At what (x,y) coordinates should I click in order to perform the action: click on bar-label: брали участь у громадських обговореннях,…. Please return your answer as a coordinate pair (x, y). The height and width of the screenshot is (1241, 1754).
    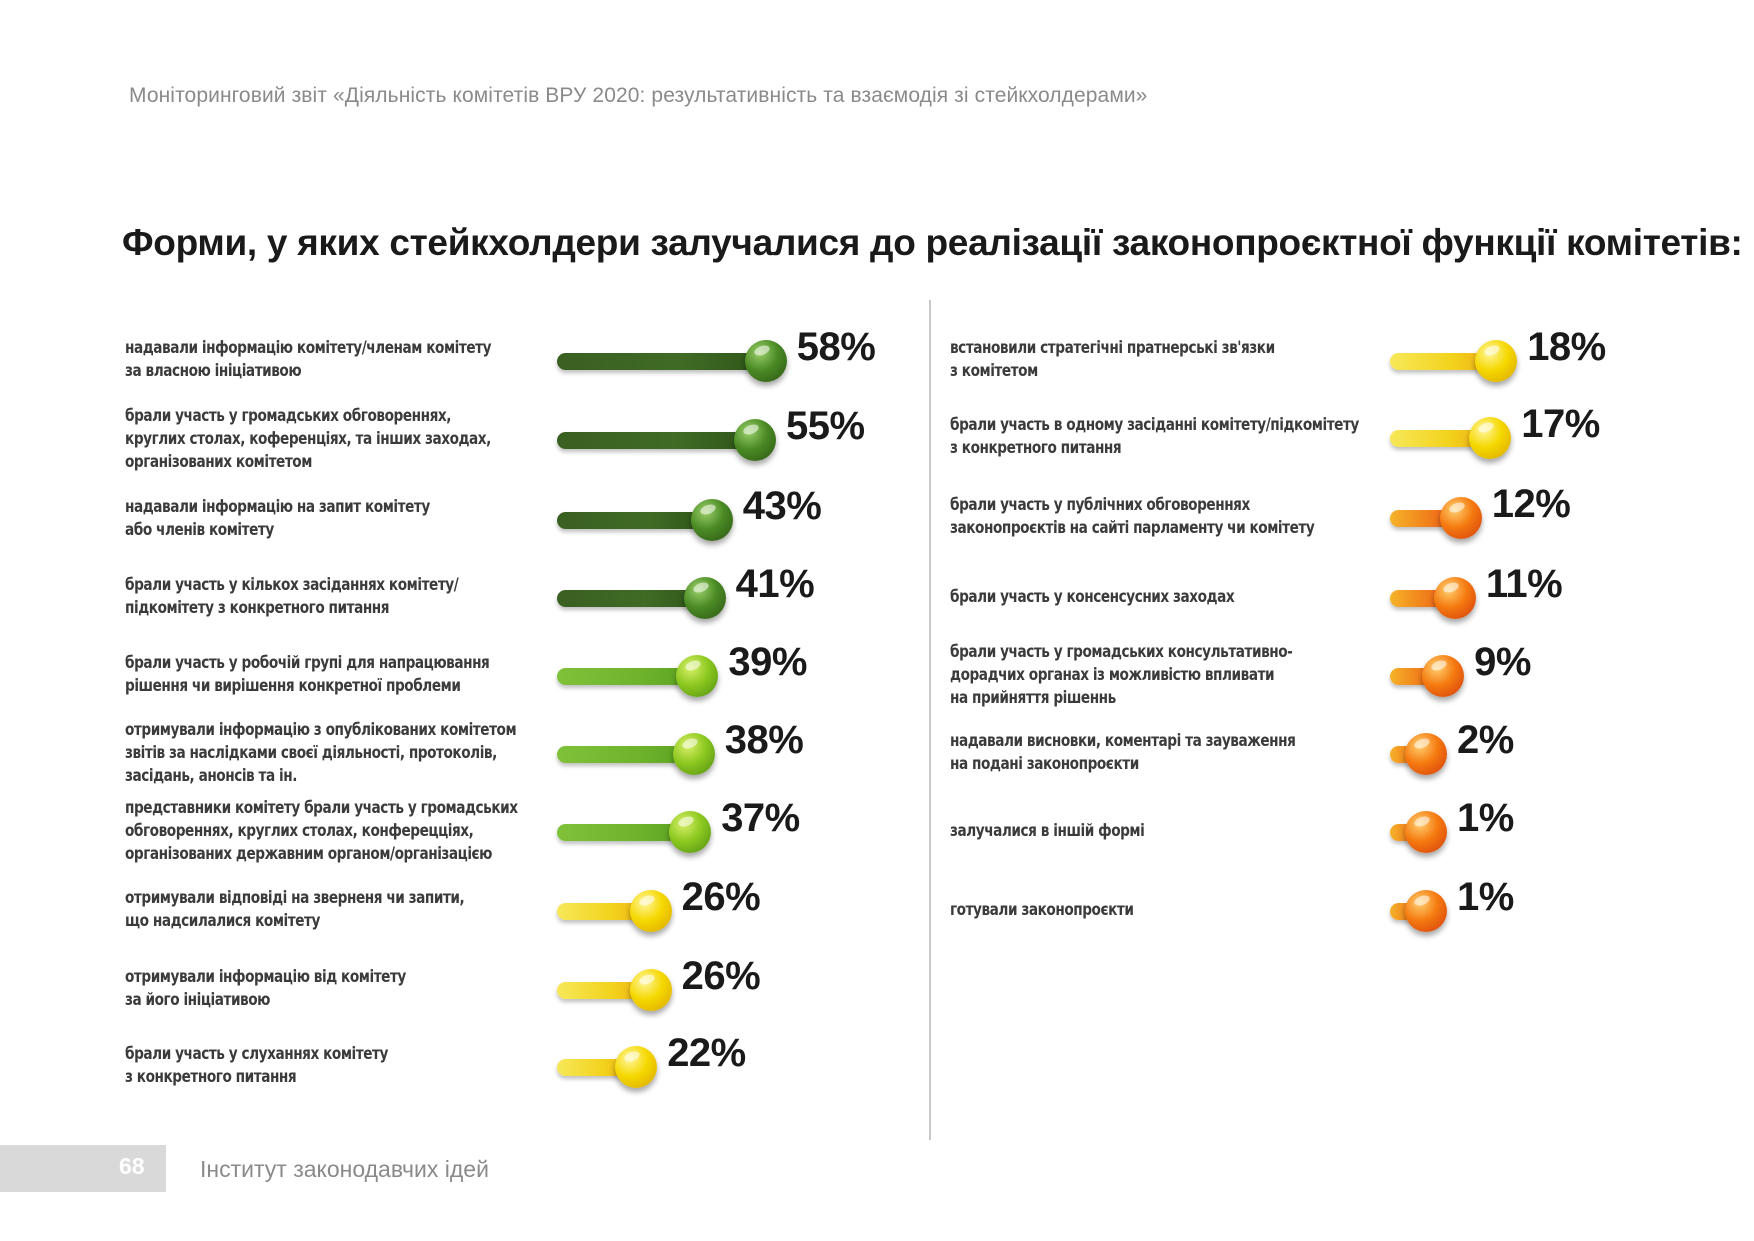
    Looking at the image, I should click on (308, 438).